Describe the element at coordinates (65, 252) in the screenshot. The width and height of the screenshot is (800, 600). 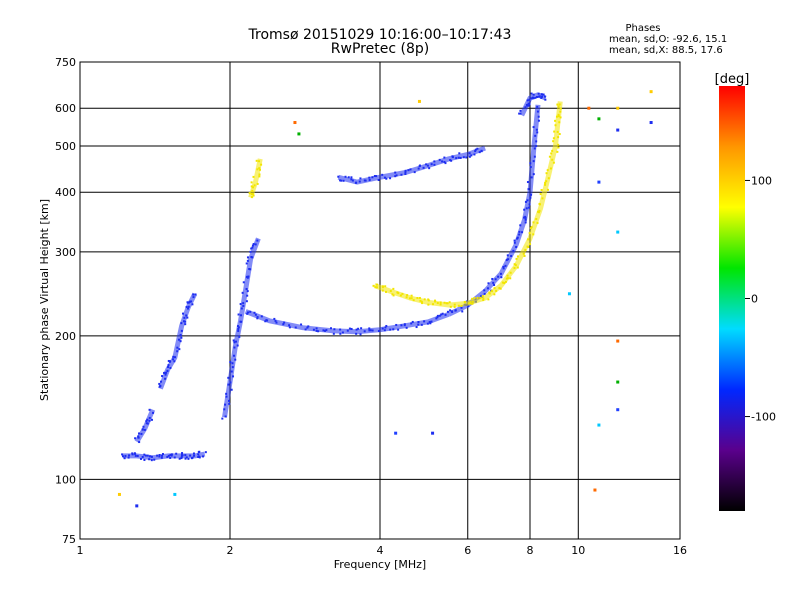
I see `y-tick-label: 300` at that location.